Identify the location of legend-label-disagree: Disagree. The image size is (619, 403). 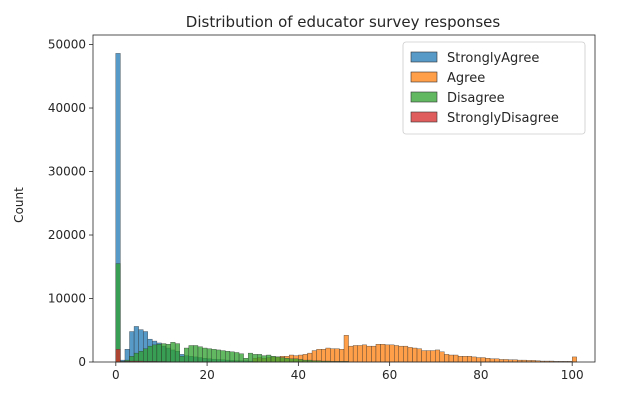
(476, 98).